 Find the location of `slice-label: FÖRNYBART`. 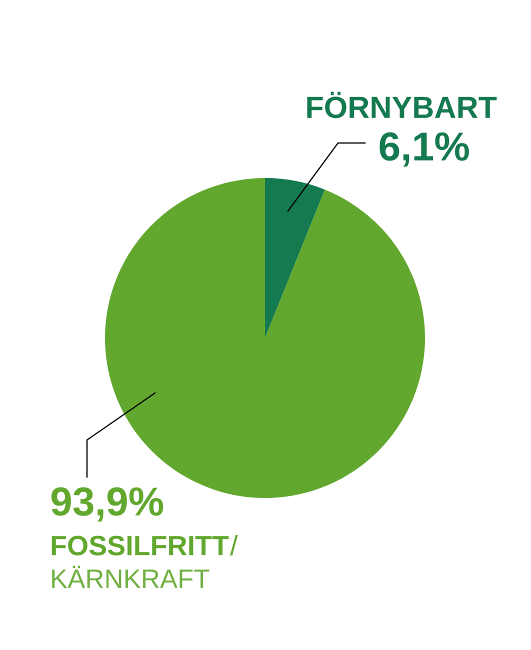

slice-label: FÖRNYBART is located at coordinates (402, 105).